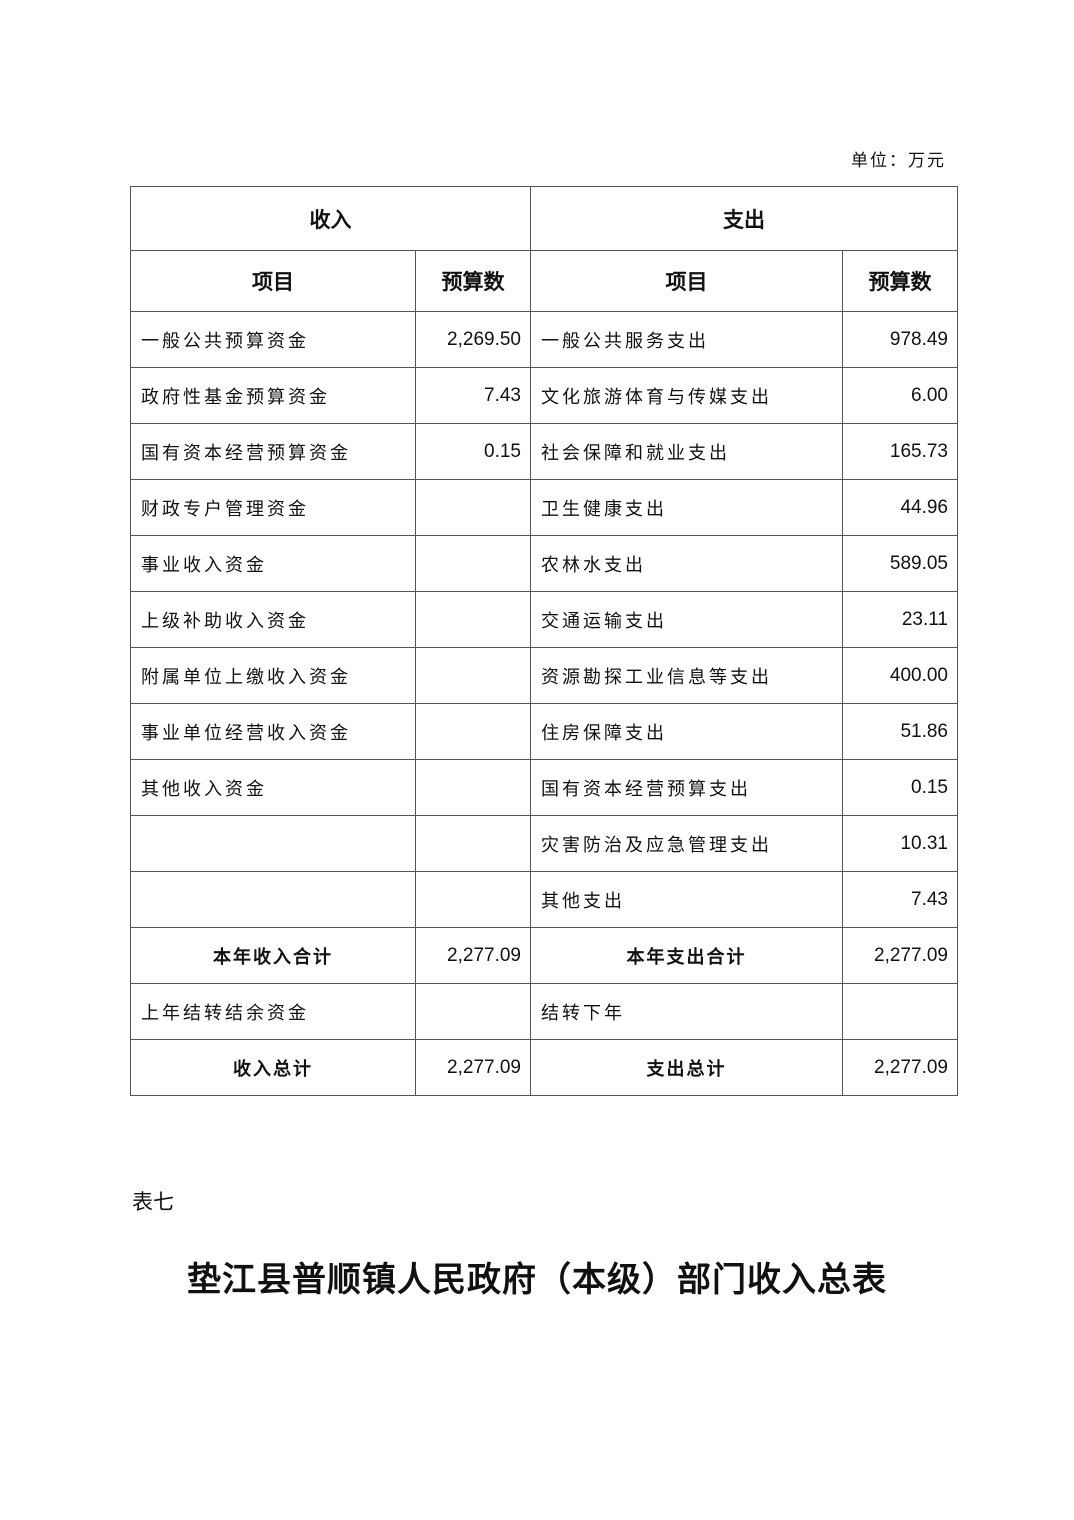  What do you see at coordinates (900, 675) in the screenshot?
I see `expense-value: 400.00` at bounding box center [900, 675].